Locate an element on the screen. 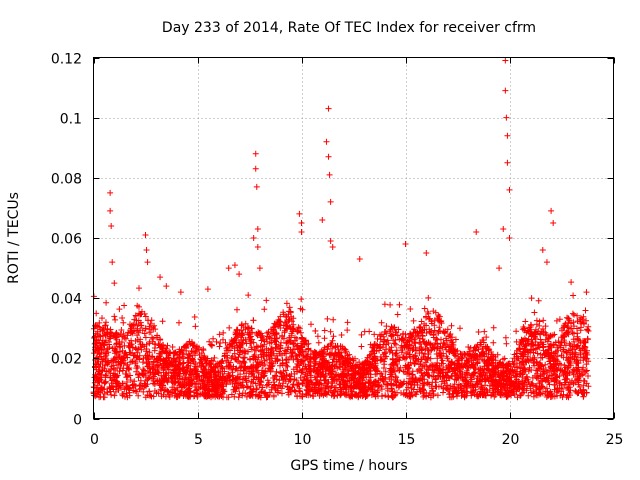 The image size is (640, 480). y-tick-label: 0.04 is located at coordinates (66, 300).